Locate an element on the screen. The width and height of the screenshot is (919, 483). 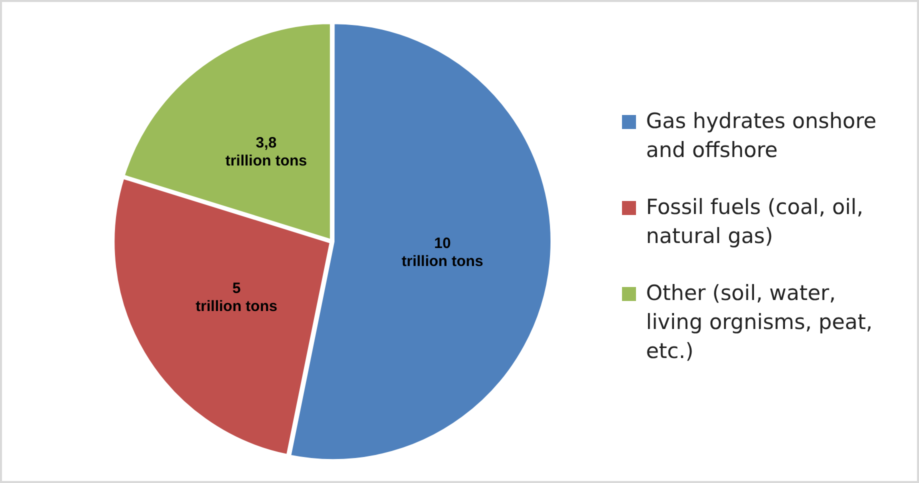
legend-label: Other (soil, water, living orgnisms, peat, etc.) is located at coordinates (760, 322).